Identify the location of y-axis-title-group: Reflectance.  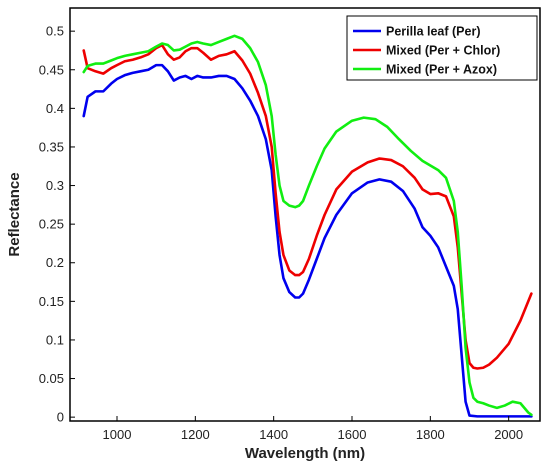
(14, 214).